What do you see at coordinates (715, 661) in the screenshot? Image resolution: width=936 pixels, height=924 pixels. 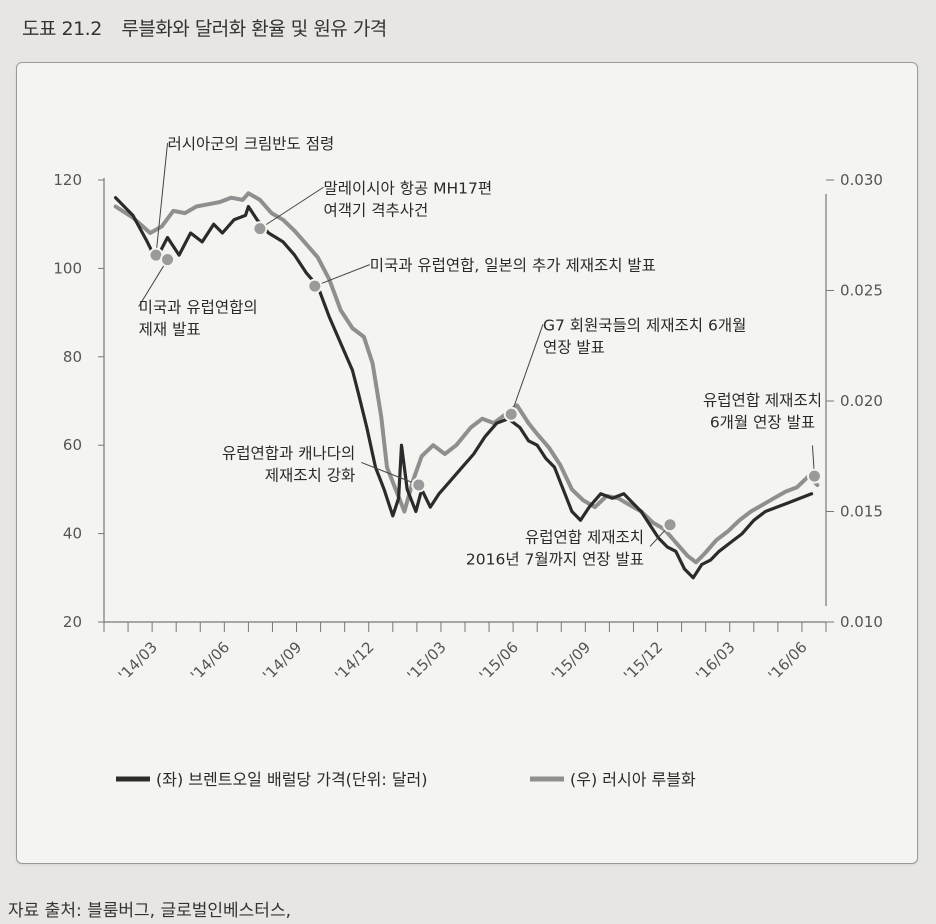 I see `x-tick-label-8: '16/03` at bounding box center [715, 661].